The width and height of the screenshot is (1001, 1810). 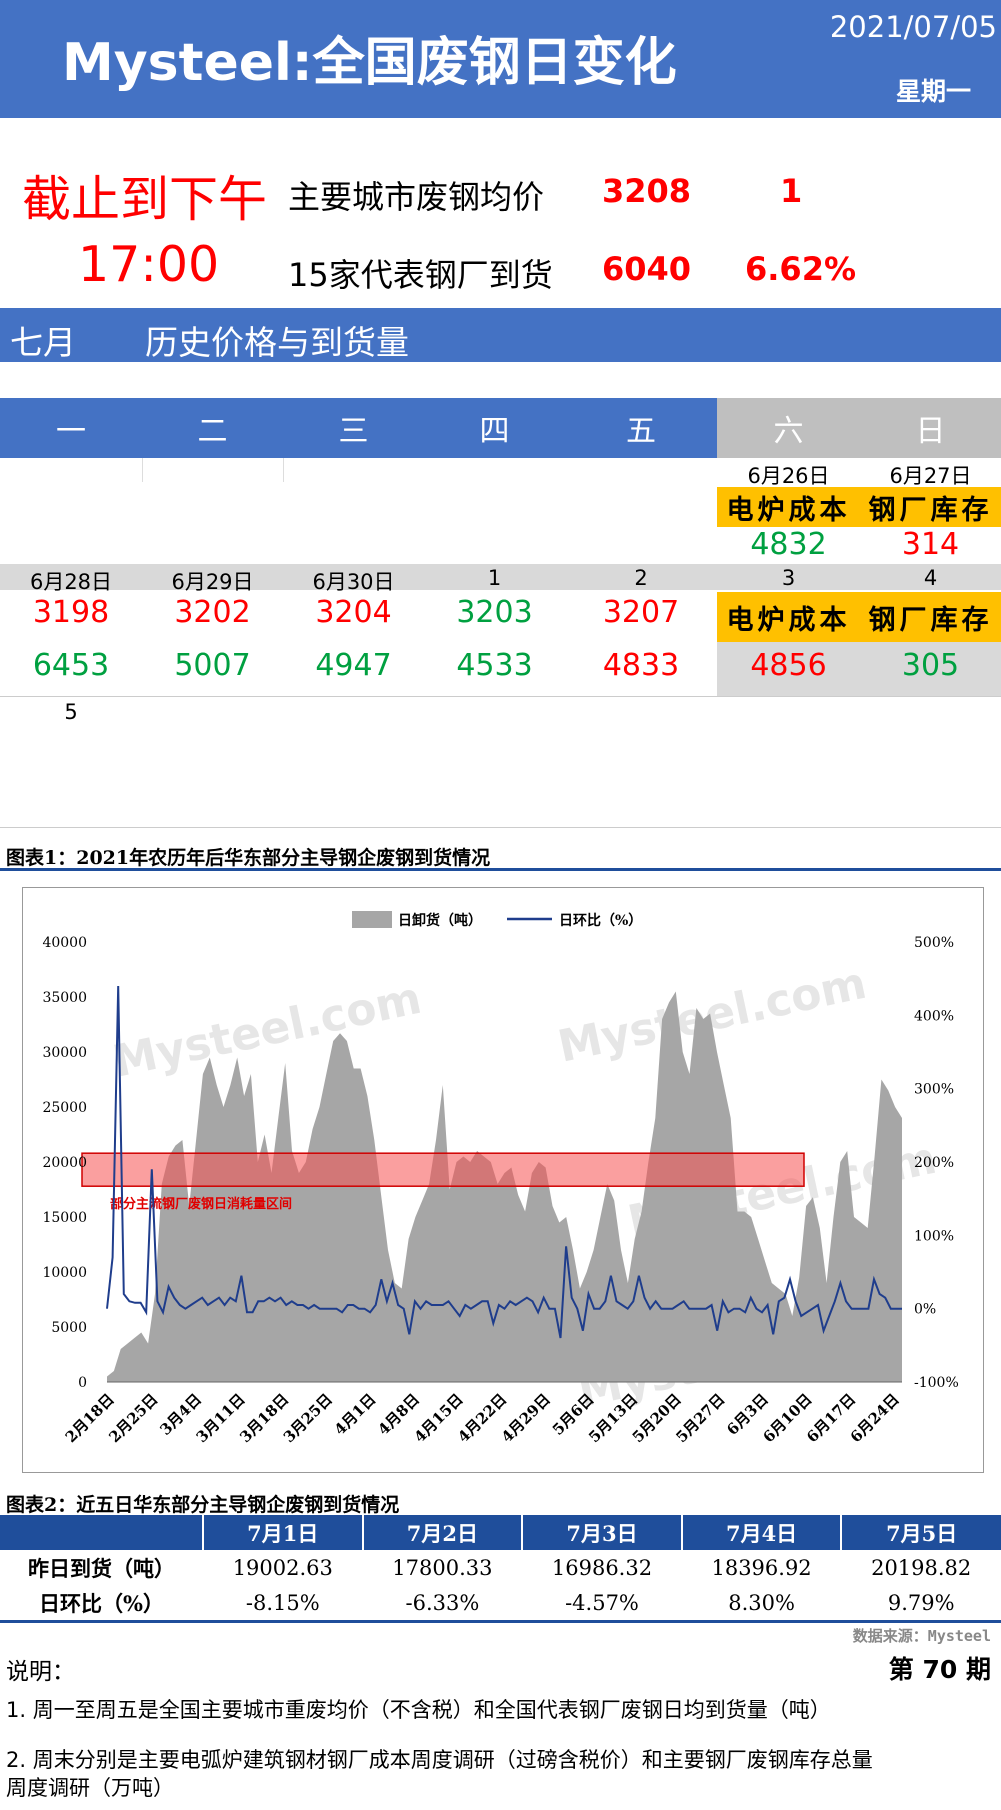 What do you see at coordinates (282, 1532) in the screenshot?
I see `table-header-cell: 7月1日` at bounding box center [282, 1532].